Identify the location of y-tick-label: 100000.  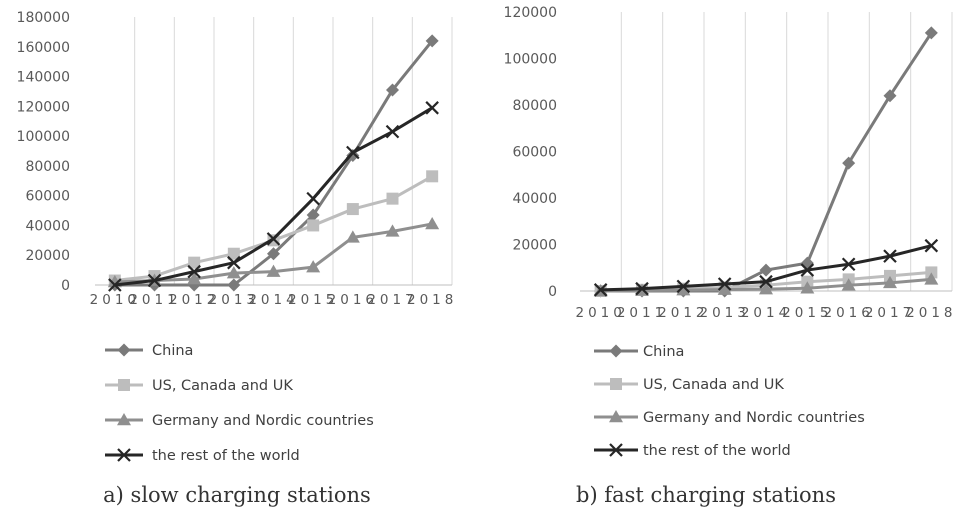
(43, 137).